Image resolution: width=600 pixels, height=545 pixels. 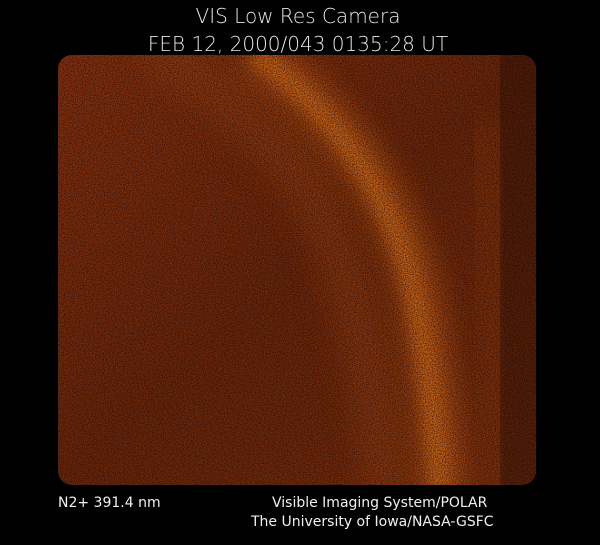 What do you see at coordinates (518, 270) in the screenshot?
I see `image-edge-shade` at bounding box center [518, 270].